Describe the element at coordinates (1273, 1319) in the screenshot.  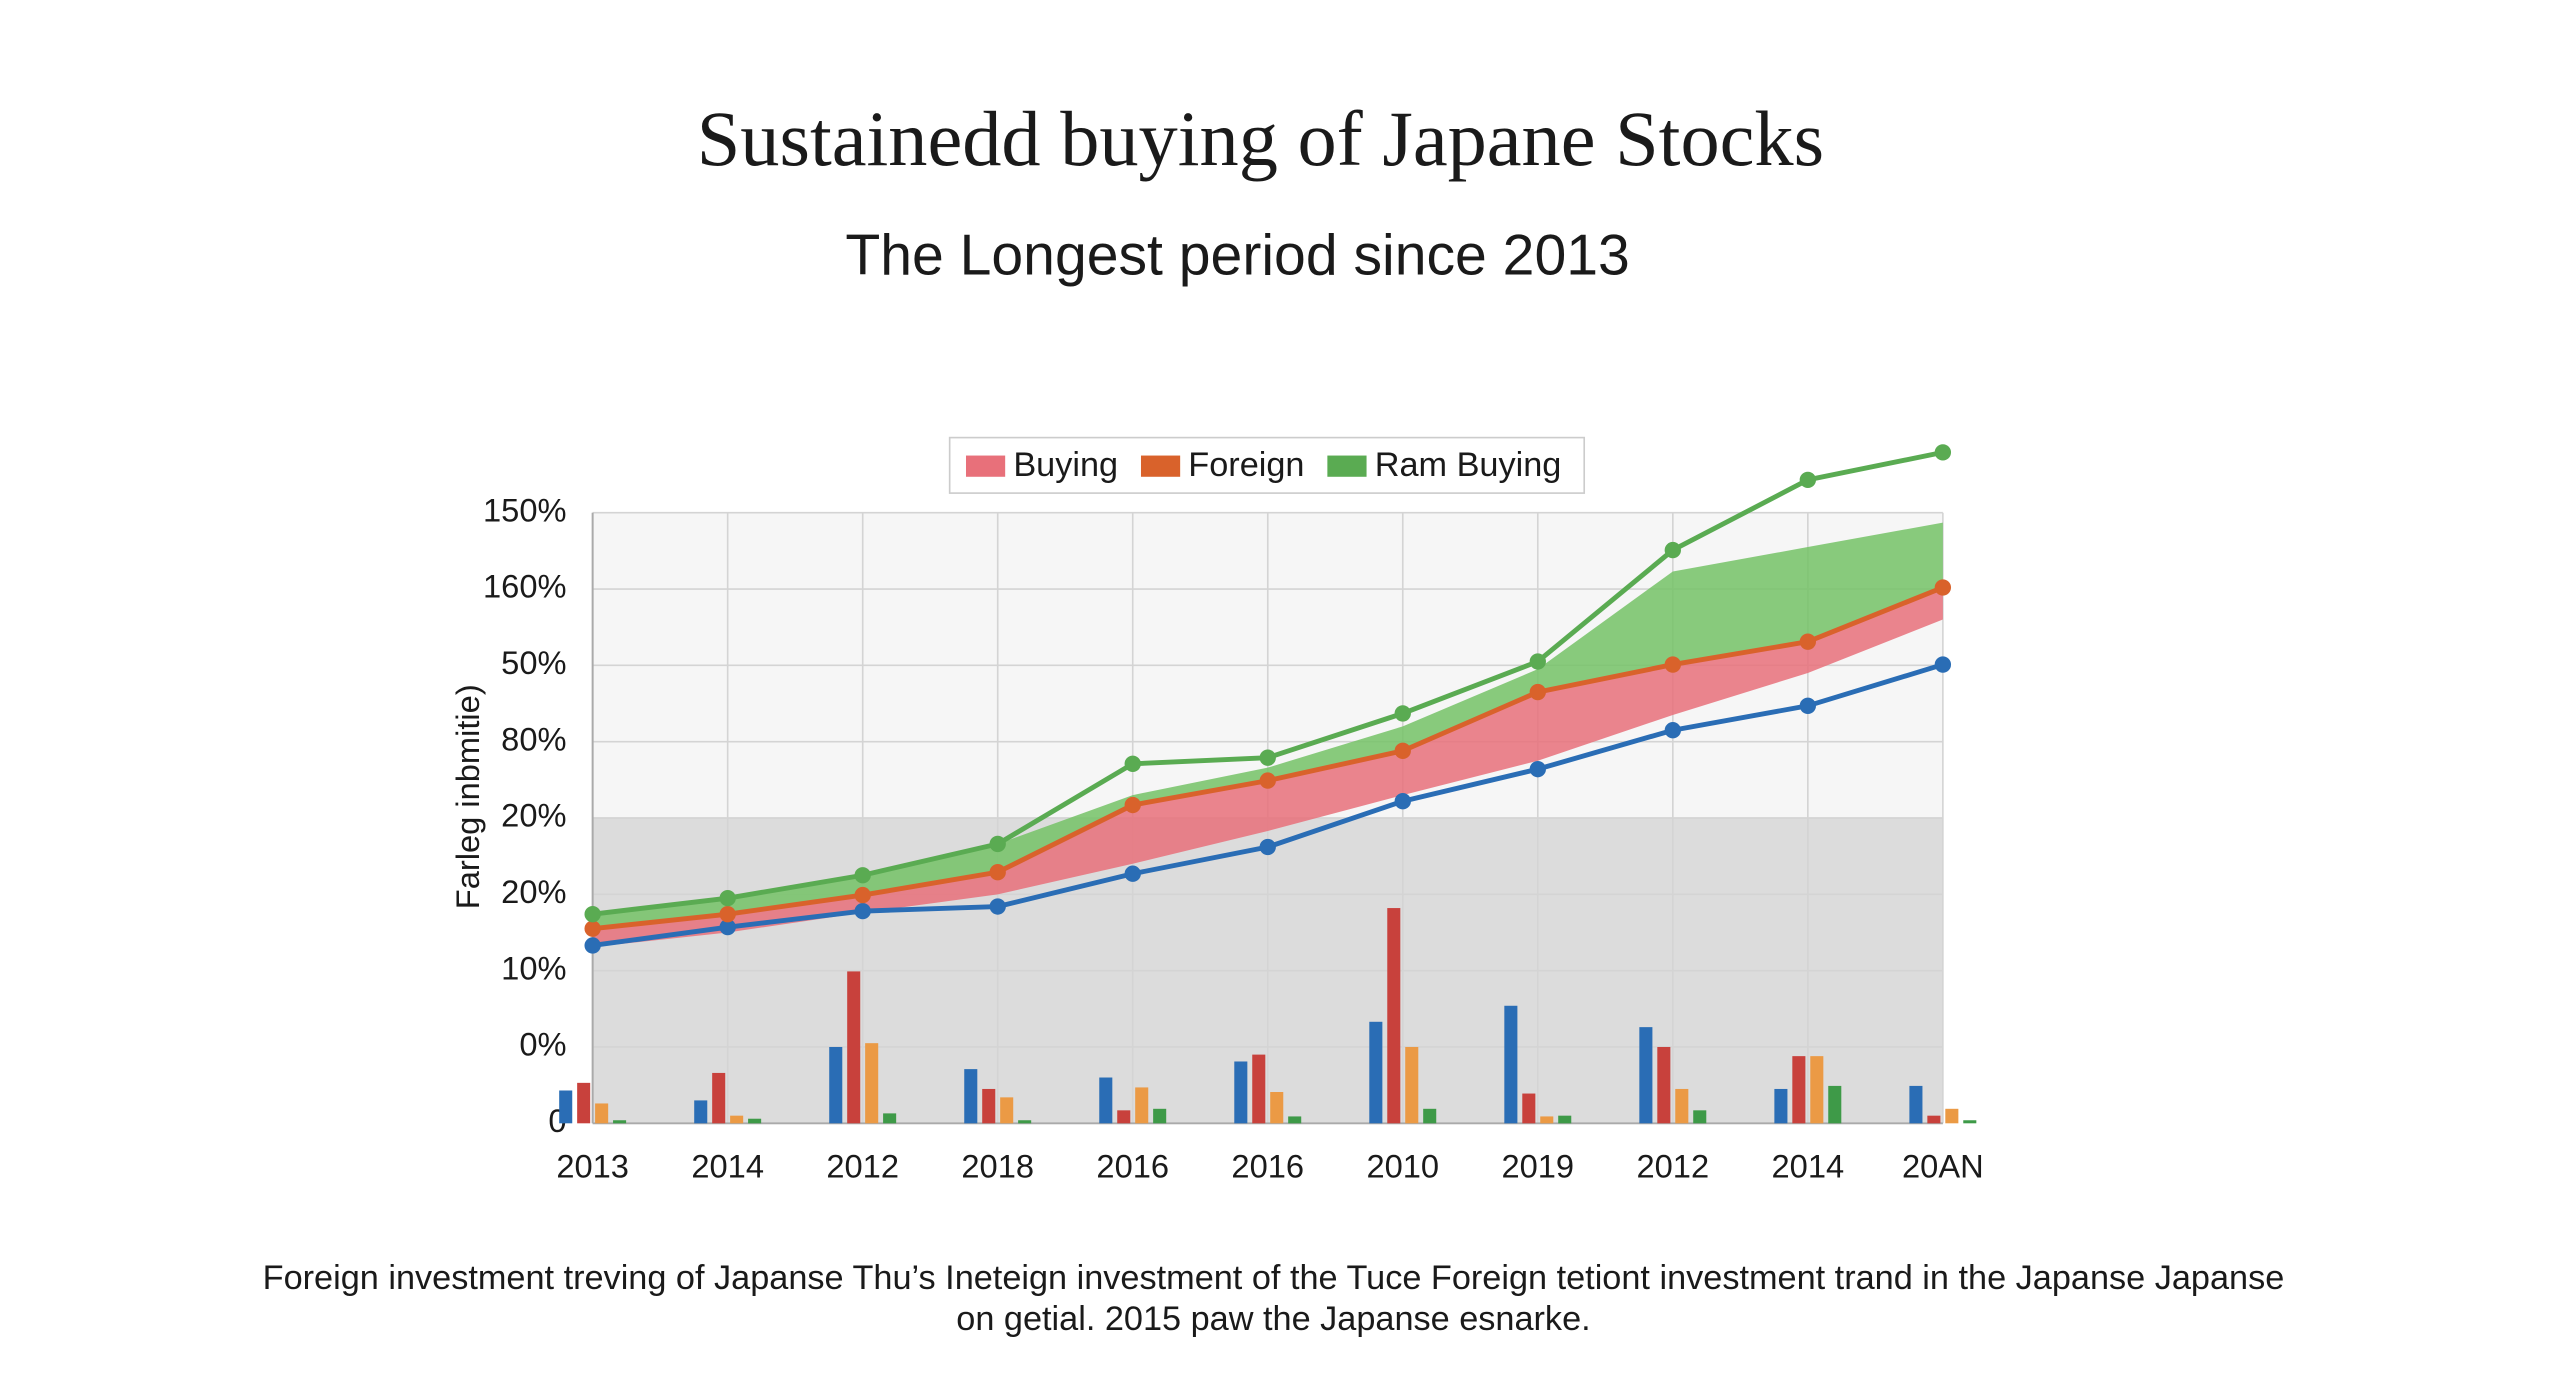
I see `caption: on getial. 2015 paw the Japanse esnarke.` at that location.